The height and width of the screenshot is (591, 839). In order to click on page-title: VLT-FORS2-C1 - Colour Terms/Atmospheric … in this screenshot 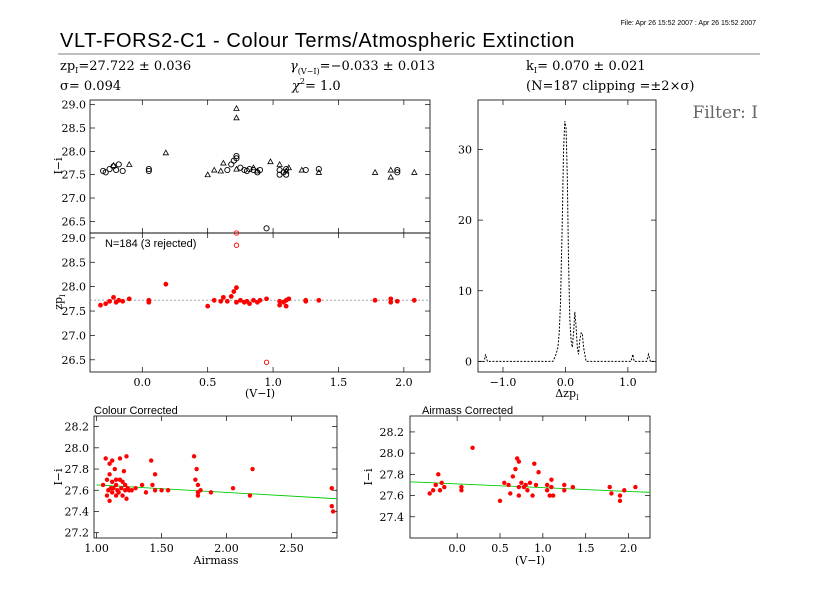, I will do `click(317, 41)`.